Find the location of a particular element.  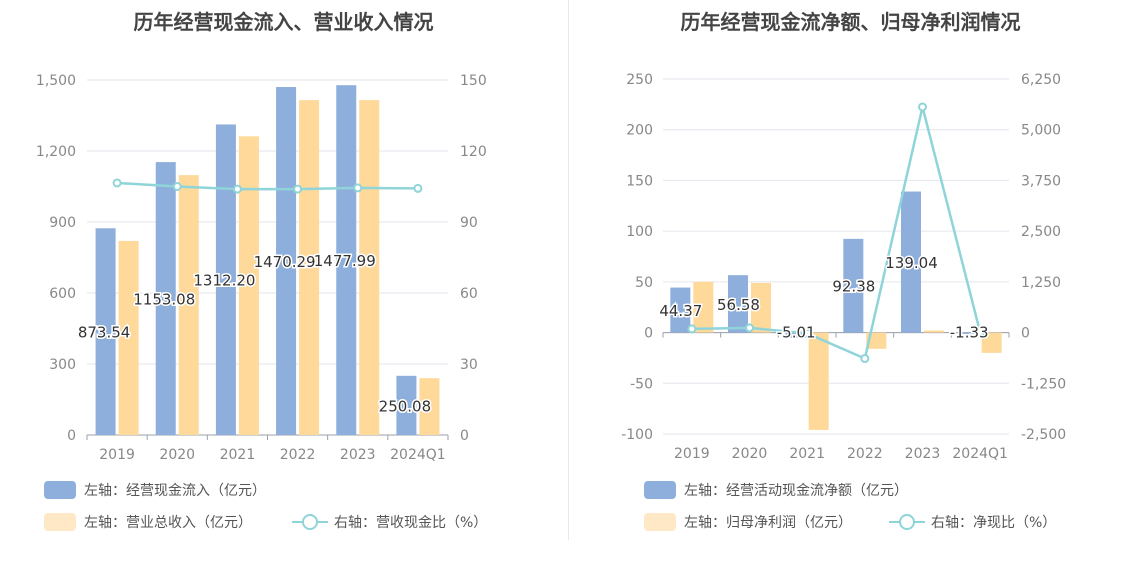

data-label: 1470.29 is located at coordinates (285, 262).